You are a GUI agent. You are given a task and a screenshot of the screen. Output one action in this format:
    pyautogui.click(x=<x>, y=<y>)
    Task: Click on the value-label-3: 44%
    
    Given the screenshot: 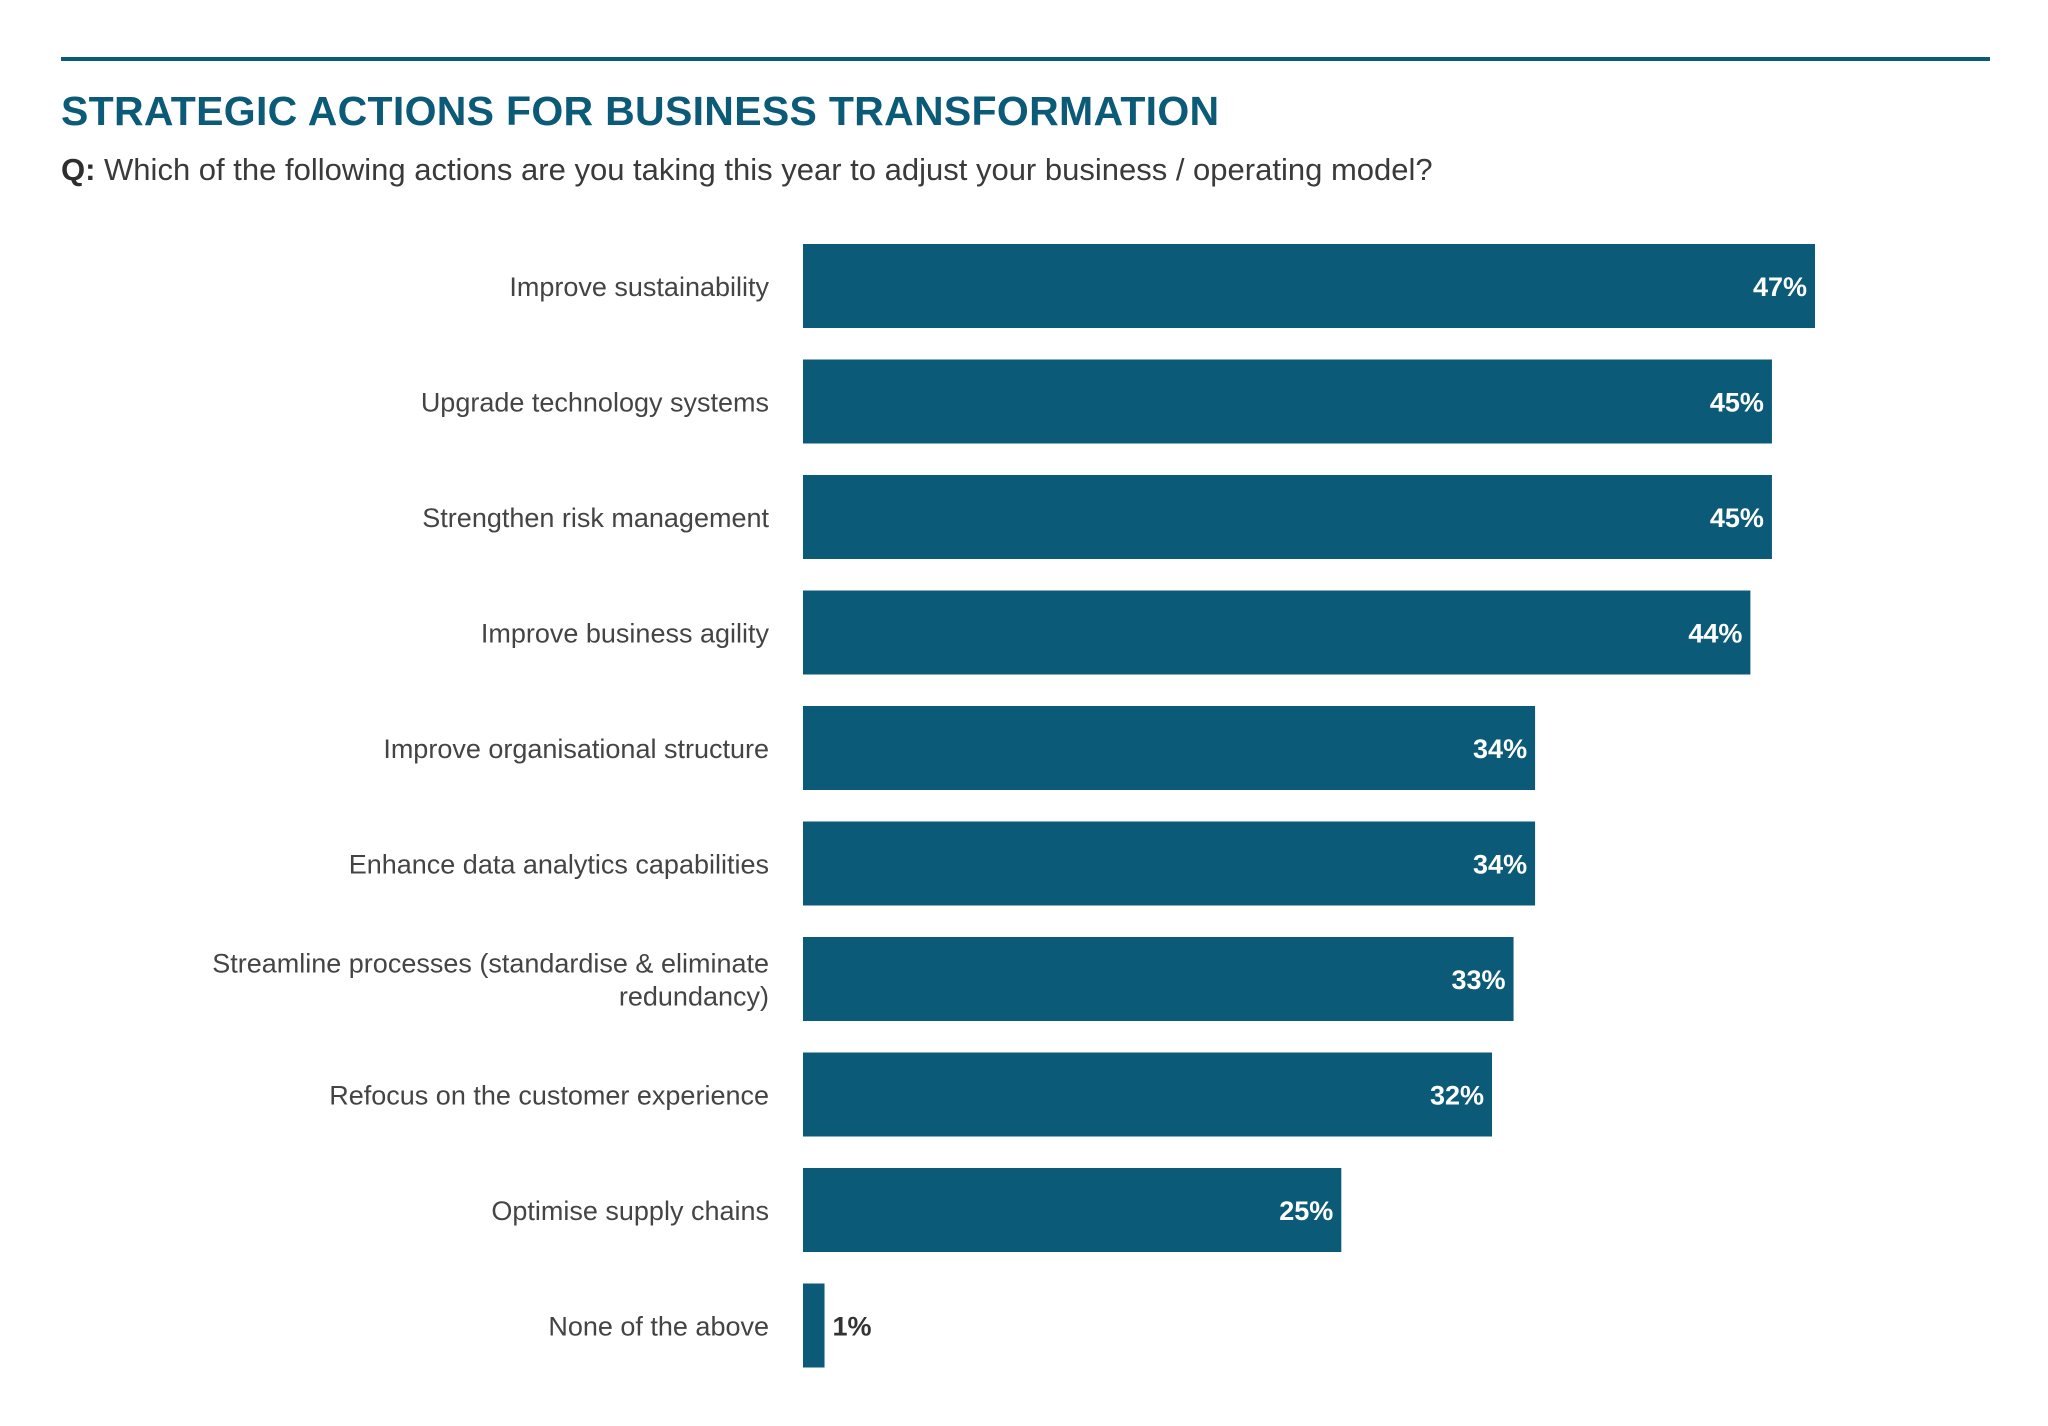 What is the action you would take?
    pyautogui.click(x=1715, y=634)
    